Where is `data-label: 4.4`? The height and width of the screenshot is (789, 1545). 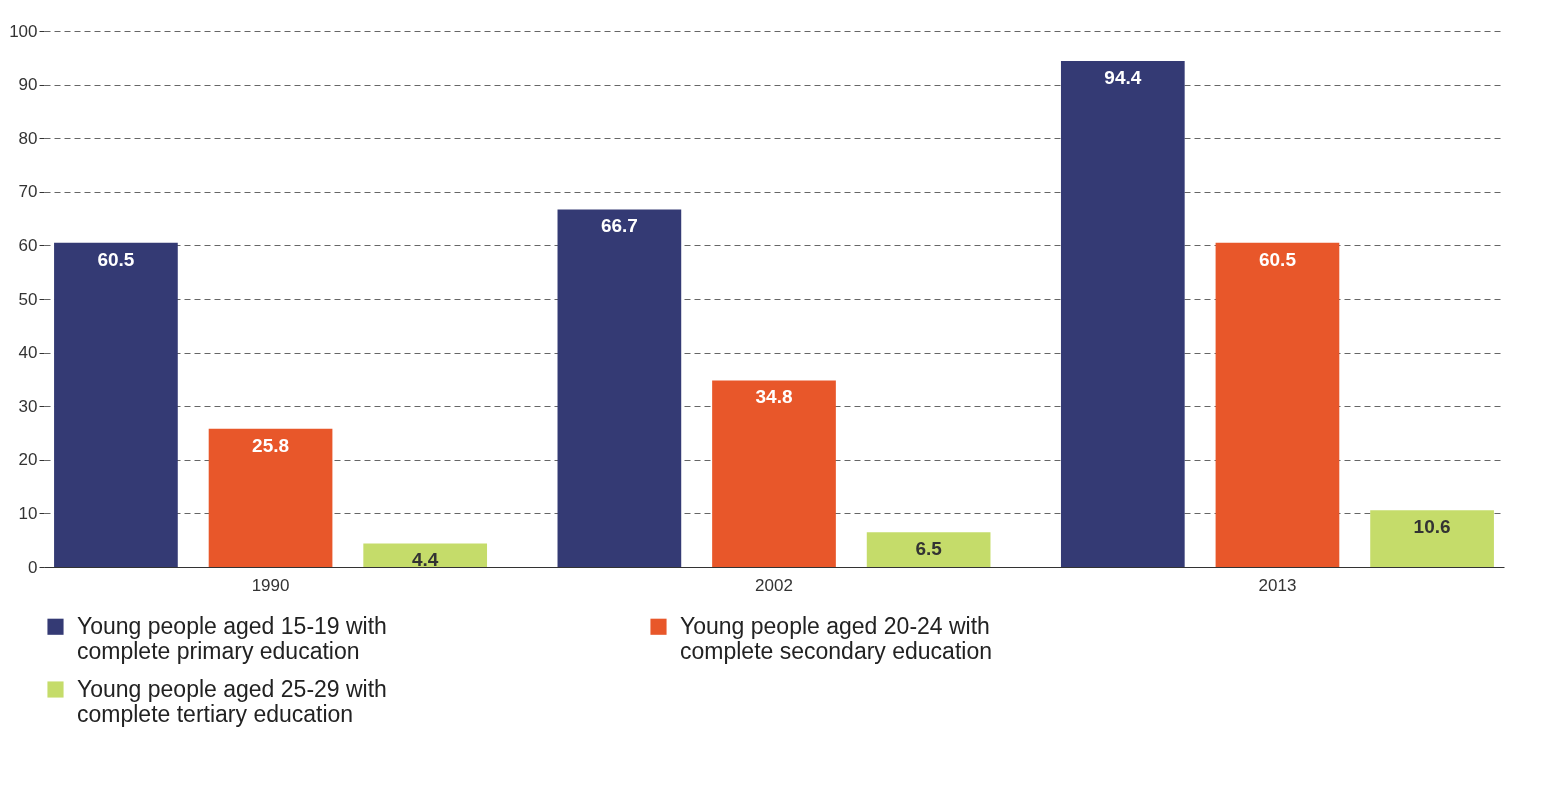 data-label: 4.4 is located at coordinates (425, 560).